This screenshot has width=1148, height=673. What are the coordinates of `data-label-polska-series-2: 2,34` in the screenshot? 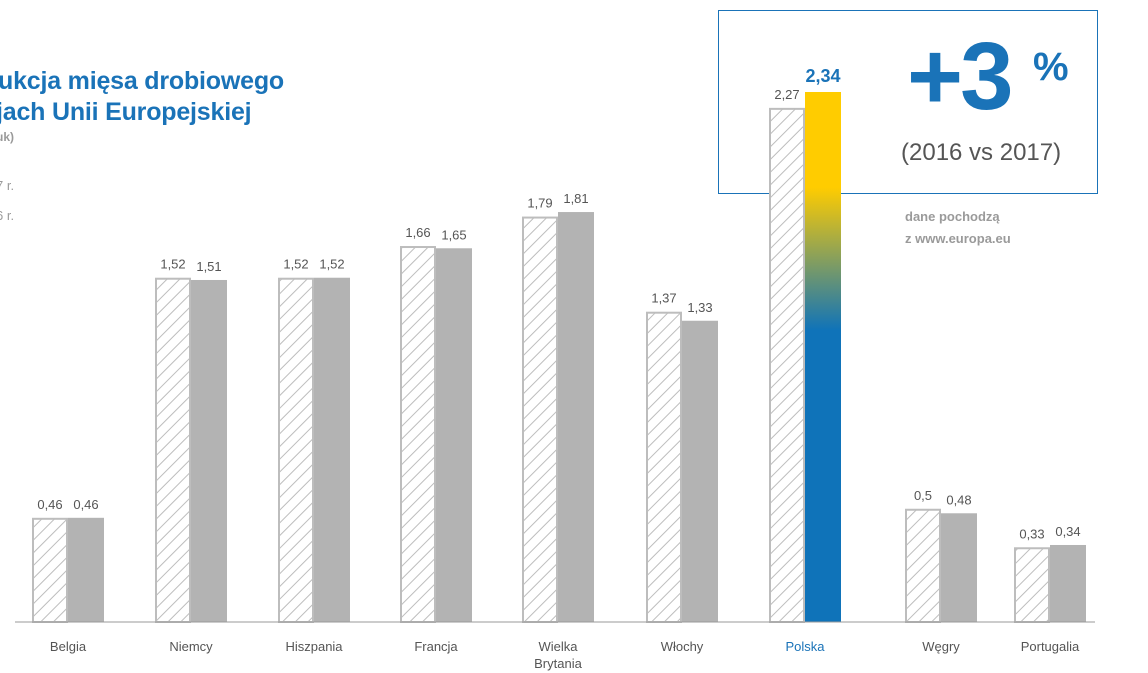 It's located at (822, 76).